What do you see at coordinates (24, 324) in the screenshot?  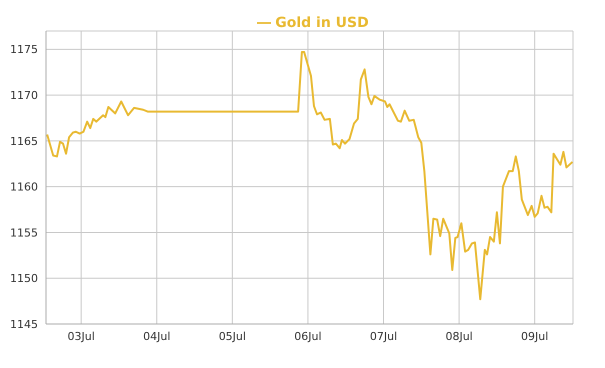 I see `y-tick-label: 1145` at bounding box center [24, 324].